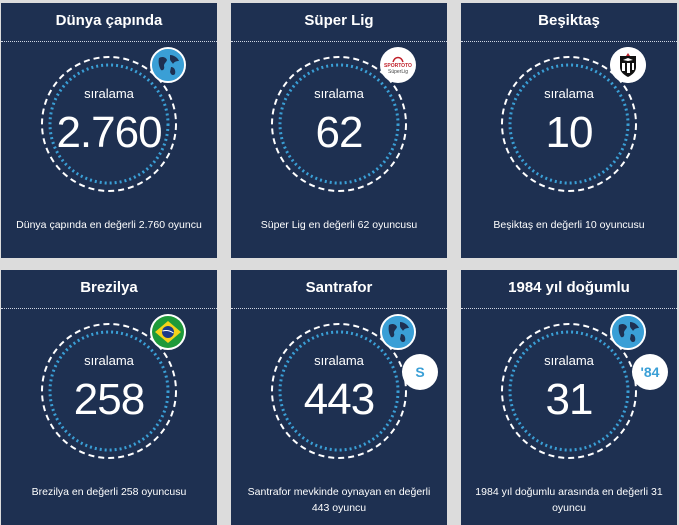  I want to click on logo-text-line-1: SPORTOTO, so click(398, 66).